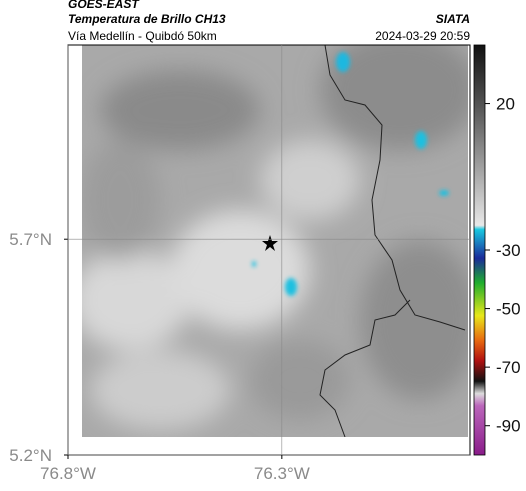  Describe the element at coordinates (30, 239) in the screenshot. I see `lat-tick-label: 5.7°N` at that location.